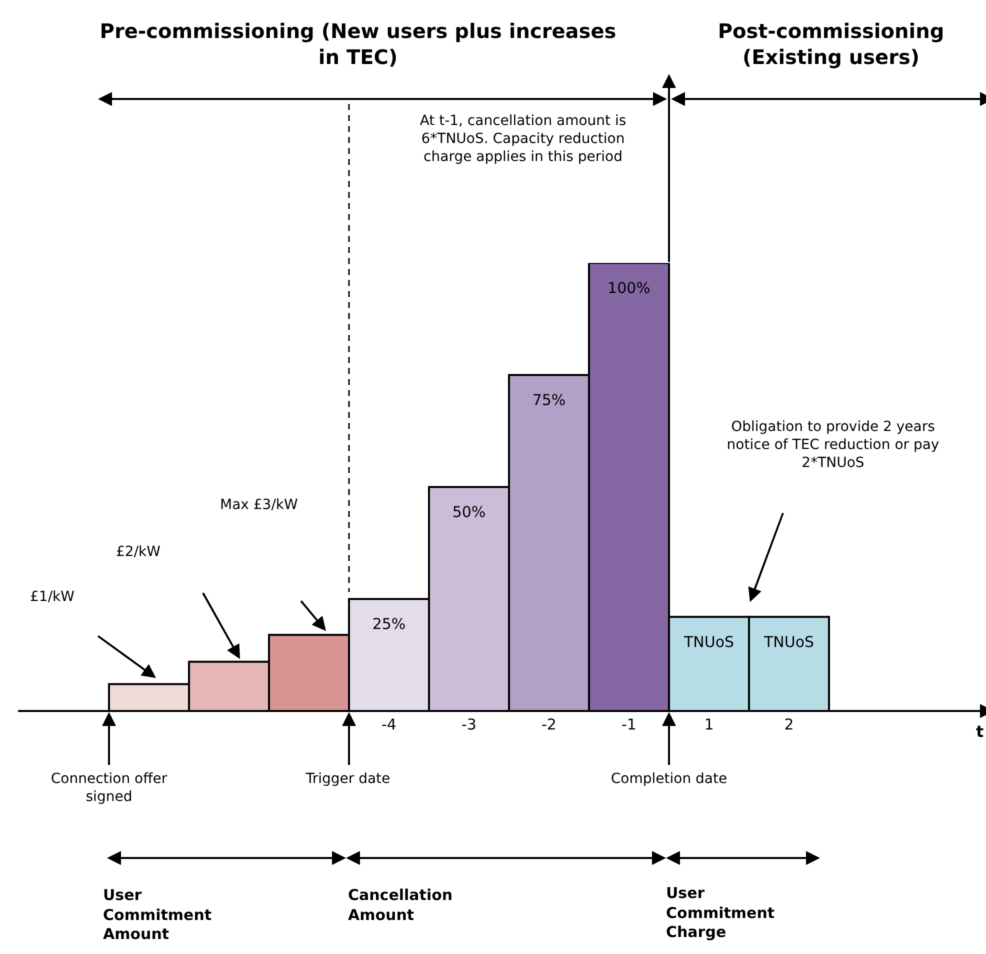 The image size is (986, 954). I want to click on annotation: Obligation to provide 2 years notice of TEC reduction or pay 2*TNUoS, so click(833, 445).